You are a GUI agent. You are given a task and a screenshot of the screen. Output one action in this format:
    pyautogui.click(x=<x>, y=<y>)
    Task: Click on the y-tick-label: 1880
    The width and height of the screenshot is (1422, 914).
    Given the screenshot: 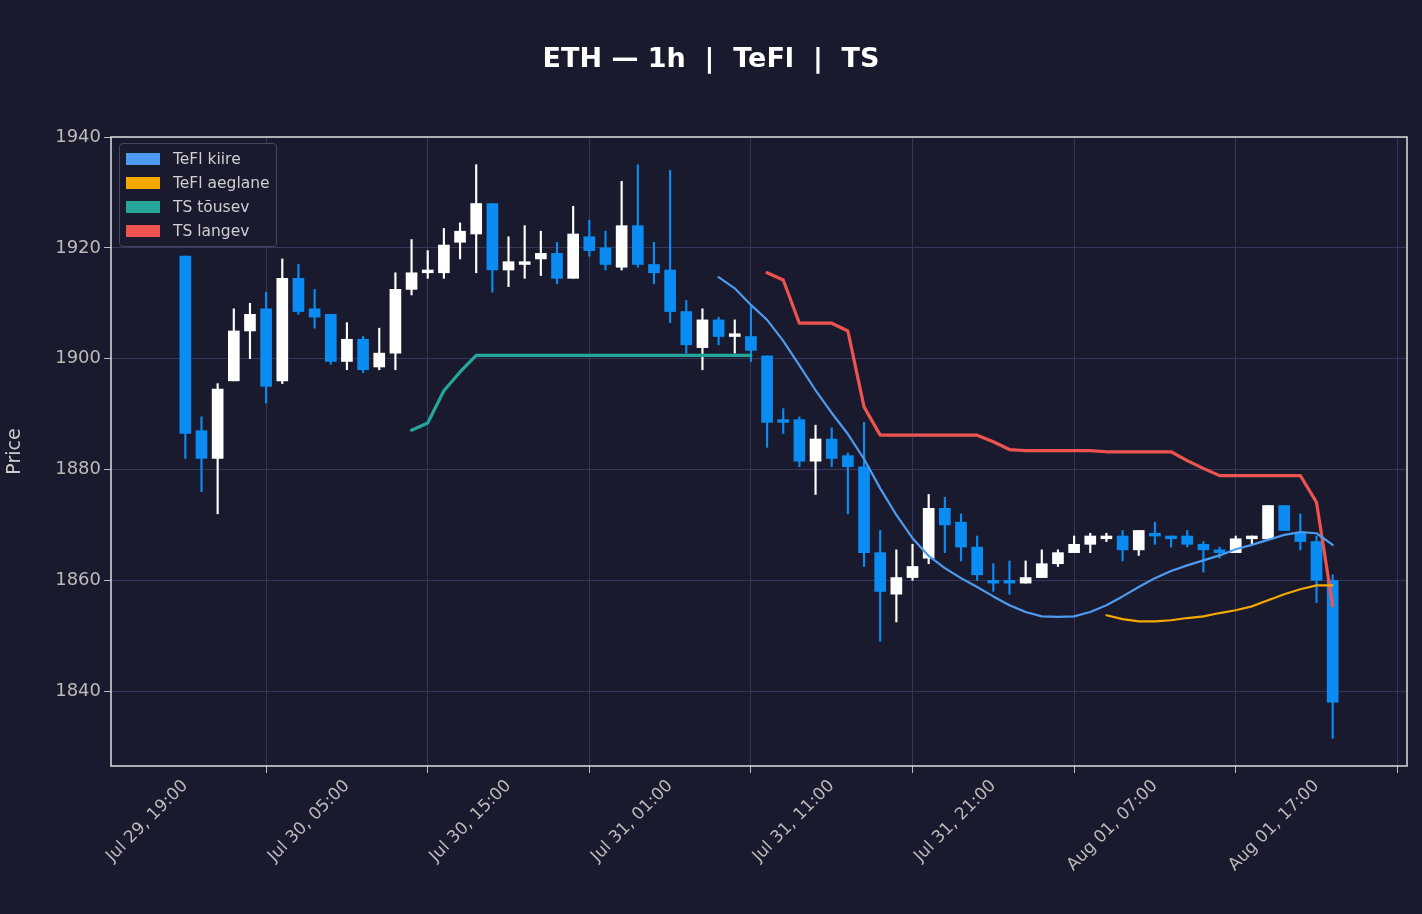 What is the action you would take?
    pyautogui.click(x=78, y=468)
    